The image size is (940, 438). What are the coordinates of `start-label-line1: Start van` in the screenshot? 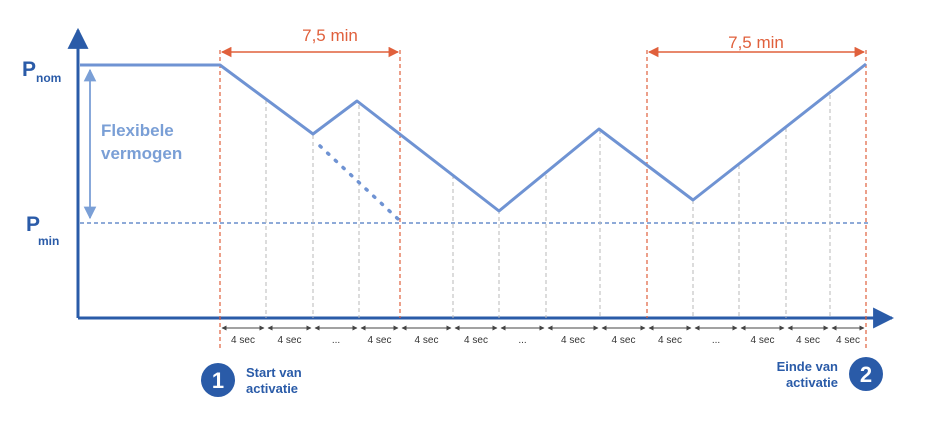 It's located at (274, 372).